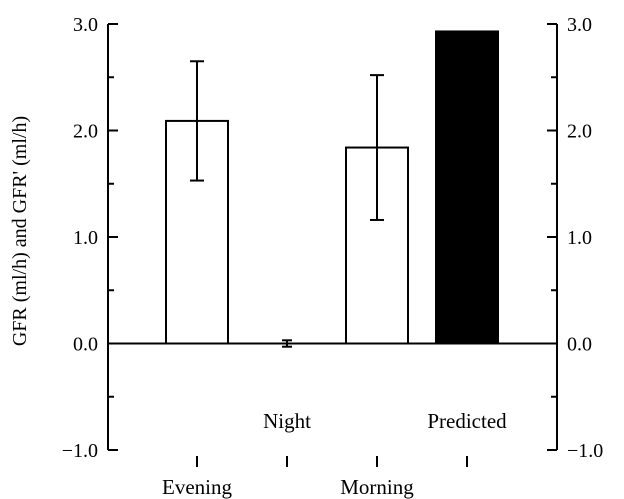 The image size is (624, 499). What do you see at coordinates (579, 345) in the screenshot?
I see `y-tick-label-right: 0.0` at bounding box center [579, 345].